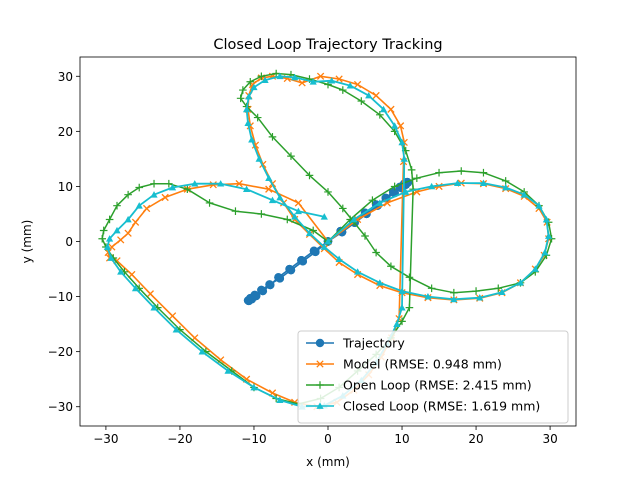  I want to click on legend-label: Trajectory, so click(373, 343).